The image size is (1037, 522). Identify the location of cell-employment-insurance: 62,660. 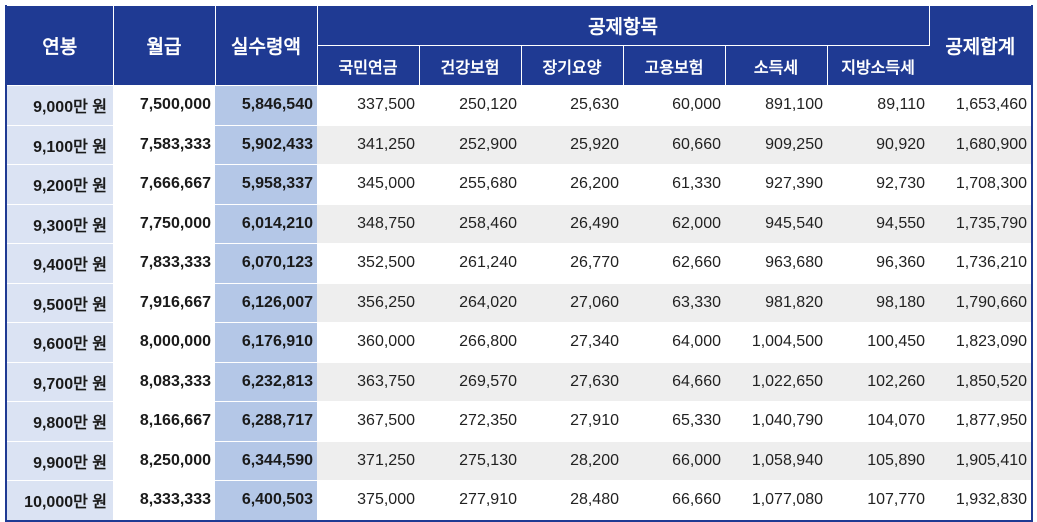
(674, 263).